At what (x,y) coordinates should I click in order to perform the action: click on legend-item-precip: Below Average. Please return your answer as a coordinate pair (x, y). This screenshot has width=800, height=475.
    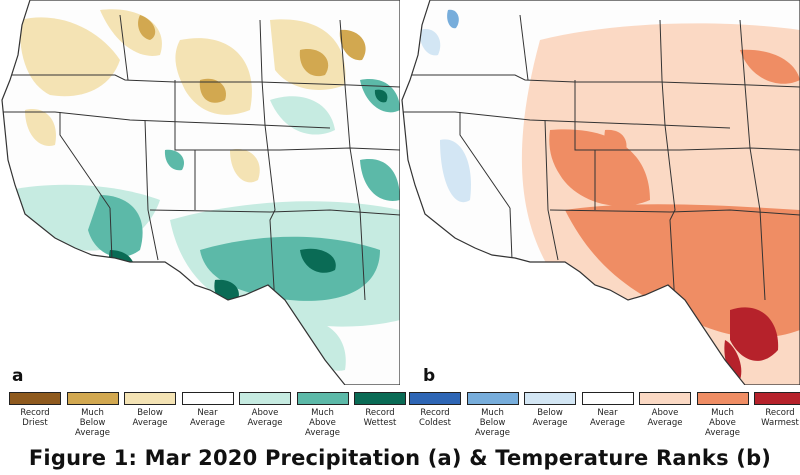
    Looking at the image, I should click on (150, 410).